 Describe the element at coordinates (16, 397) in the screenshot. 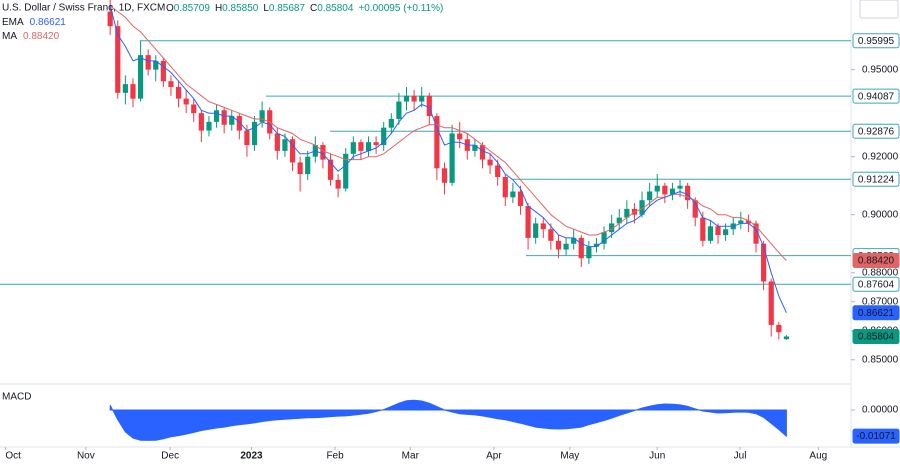

I see `indicator-title: MACD` at that location.